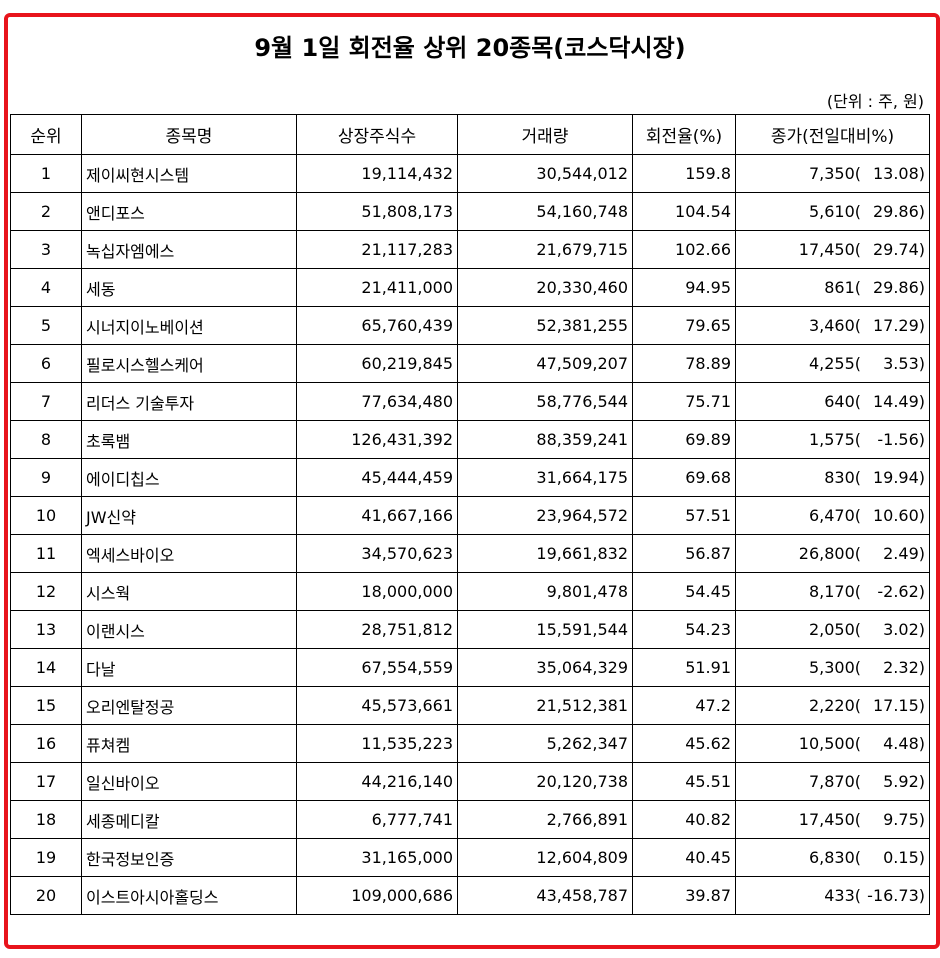 The height and width of the screenshot is (958, 940). What do you see at coordinates (46, 781) in the screenshot?
I see `rank-cell: 17` at bounding box center [46, 781].